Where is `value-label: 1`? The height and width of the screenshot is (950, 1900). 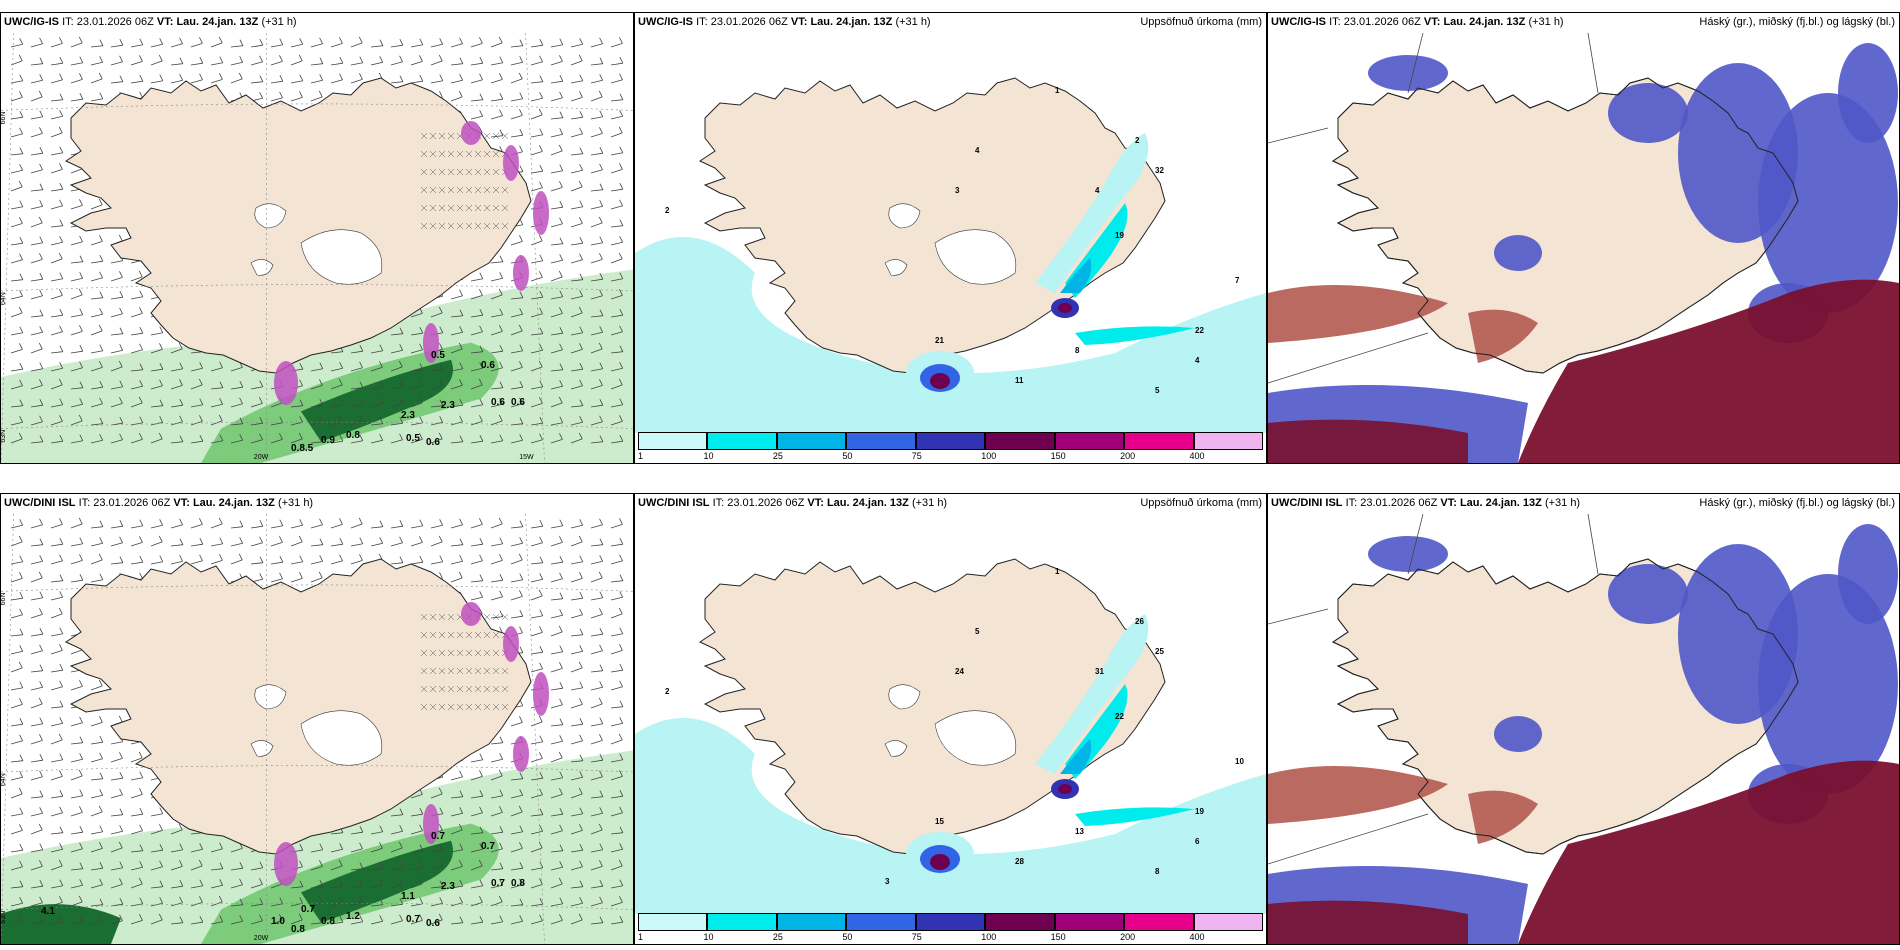
value-label: 1 is located at coordinates (1057, 571).